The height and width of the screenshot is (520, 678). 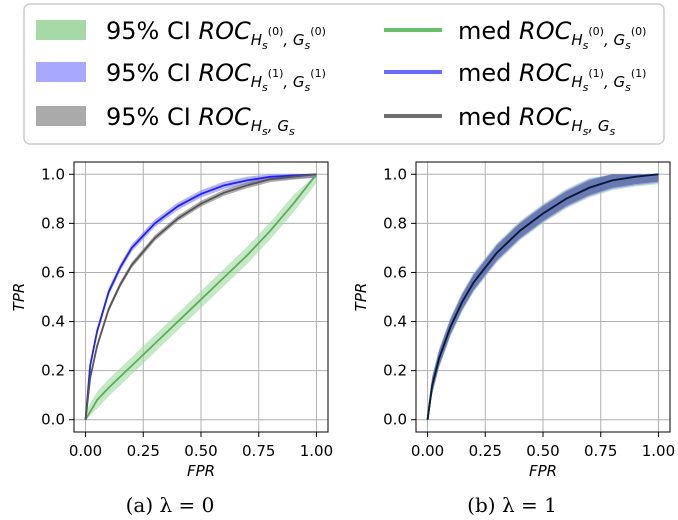 I want to click on legend-label: med ROCHs(1), Gs(1), so click(x=552, y=76).